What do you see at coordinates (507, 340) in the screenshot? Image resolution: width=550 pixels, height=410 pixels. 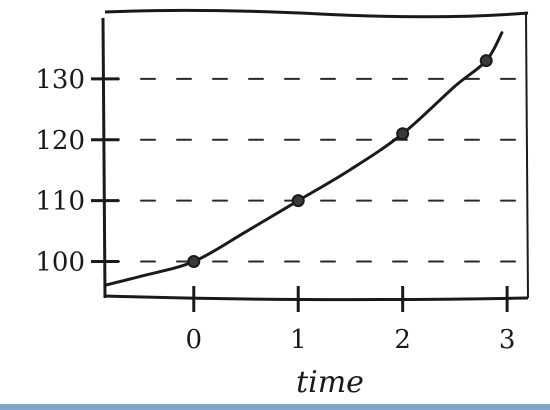 I see `x-tick-label-3: 3` at bounding box center [507, 340].